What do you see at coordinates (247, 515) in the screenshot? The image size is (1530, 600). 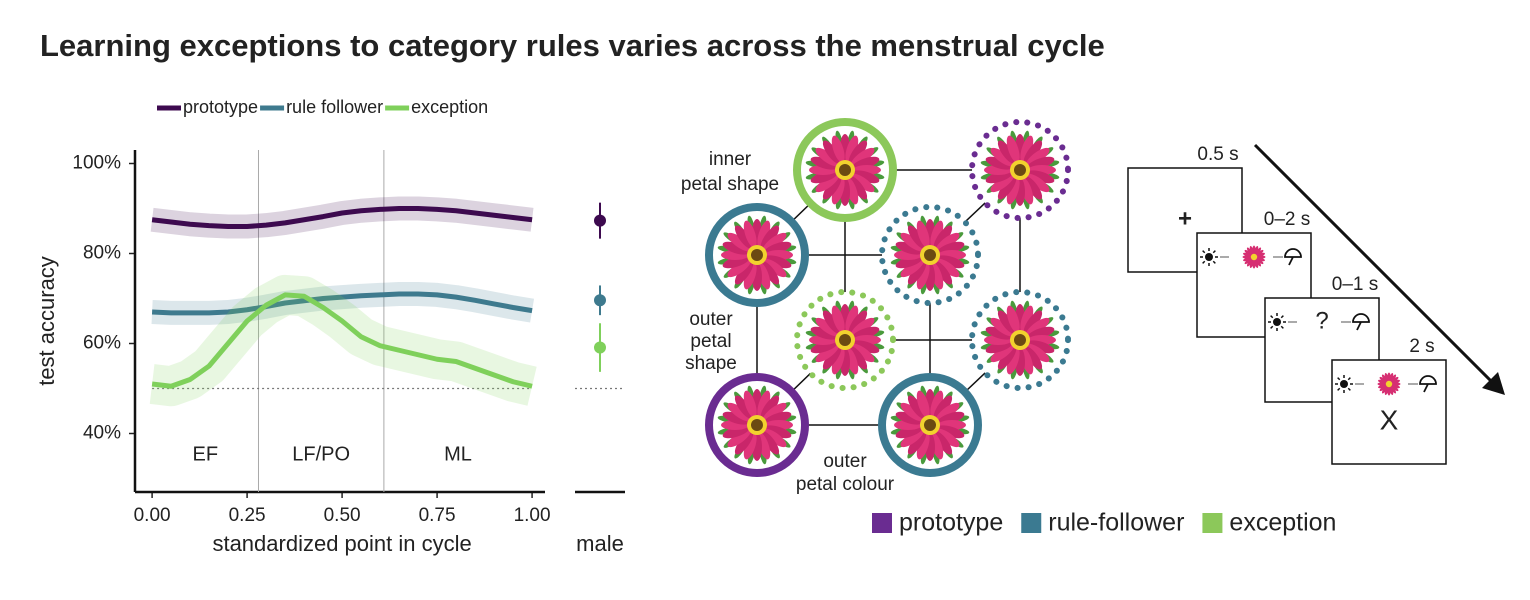 I see `x-tick-label: 0.25` at bounding box center [247, 515].